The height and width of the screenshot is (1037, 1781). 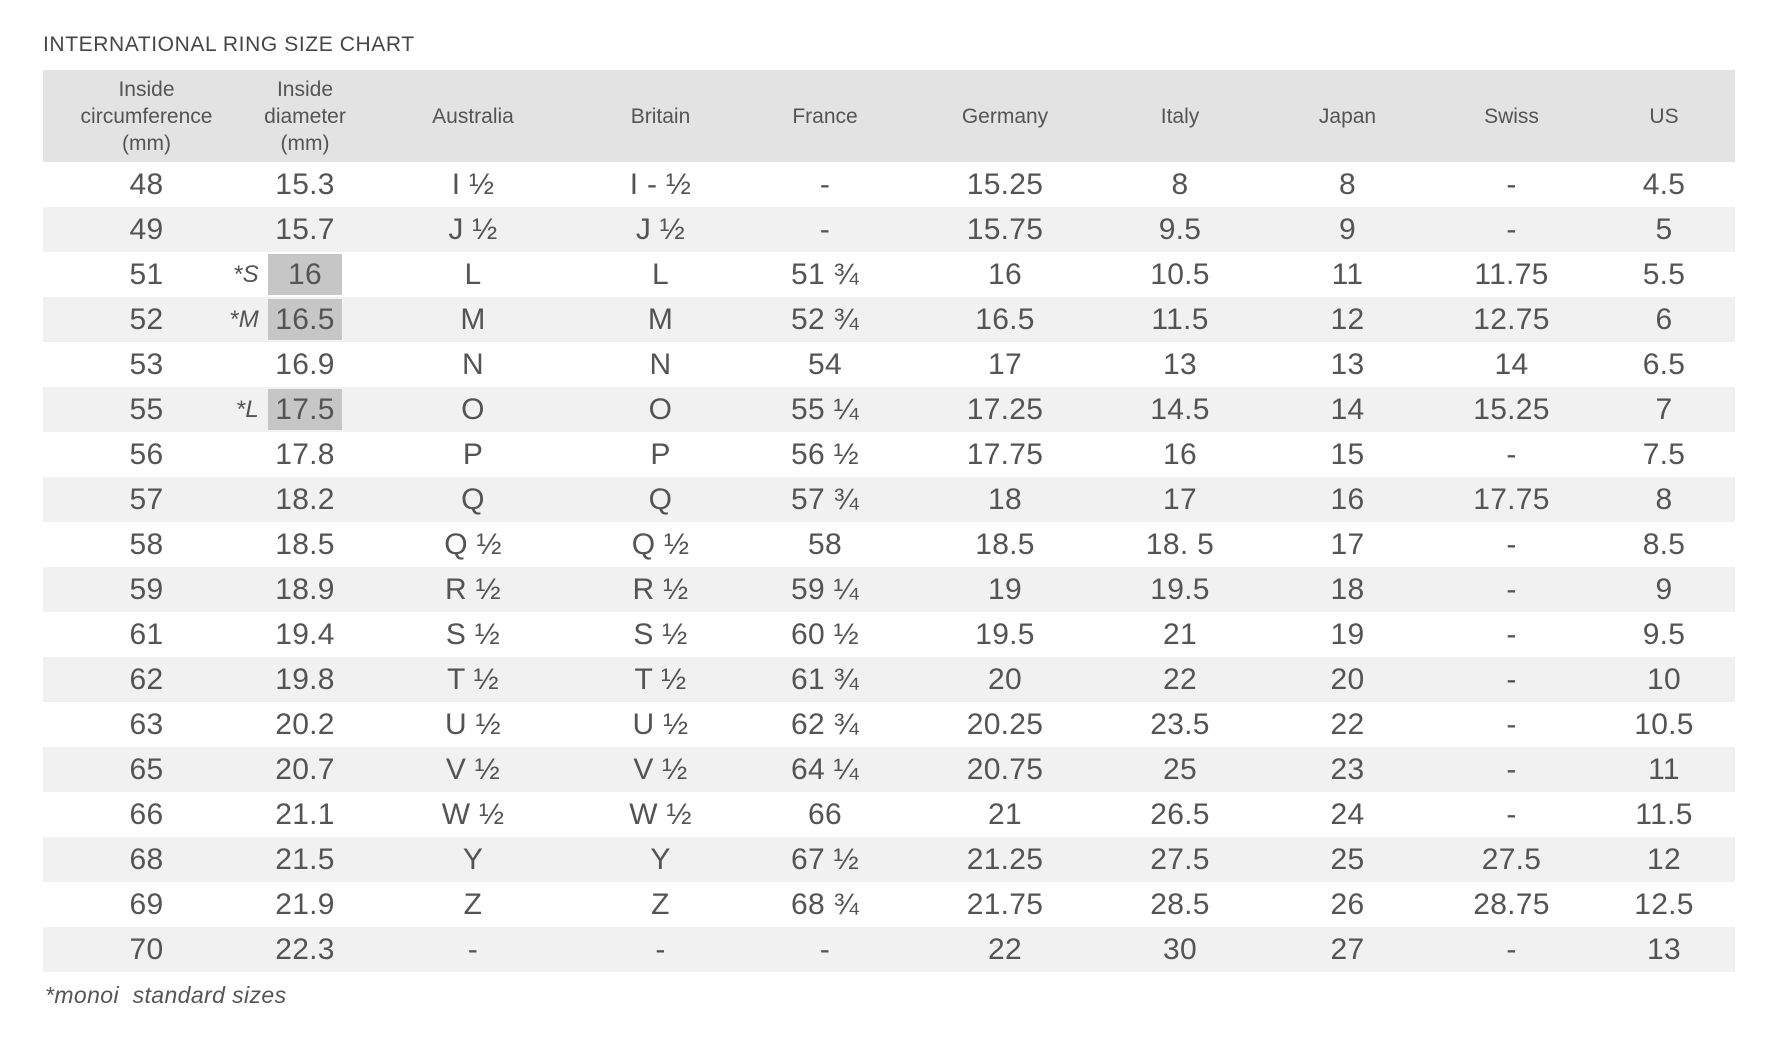 I want to click on table-cell: 63, so click(x=146, y=724).